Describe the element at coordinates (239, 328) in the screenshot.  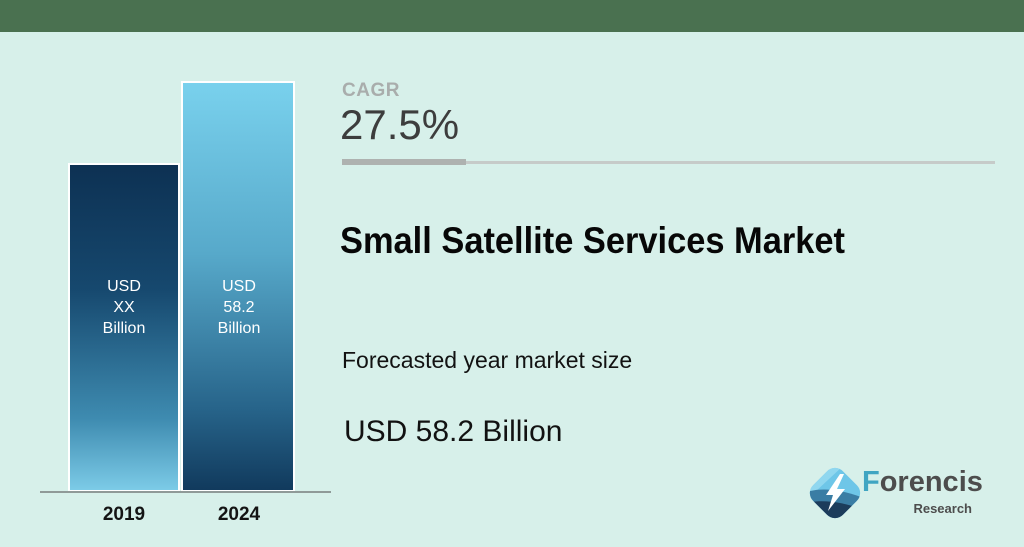
I see `bar-2024-line-3: Billion` at that location.